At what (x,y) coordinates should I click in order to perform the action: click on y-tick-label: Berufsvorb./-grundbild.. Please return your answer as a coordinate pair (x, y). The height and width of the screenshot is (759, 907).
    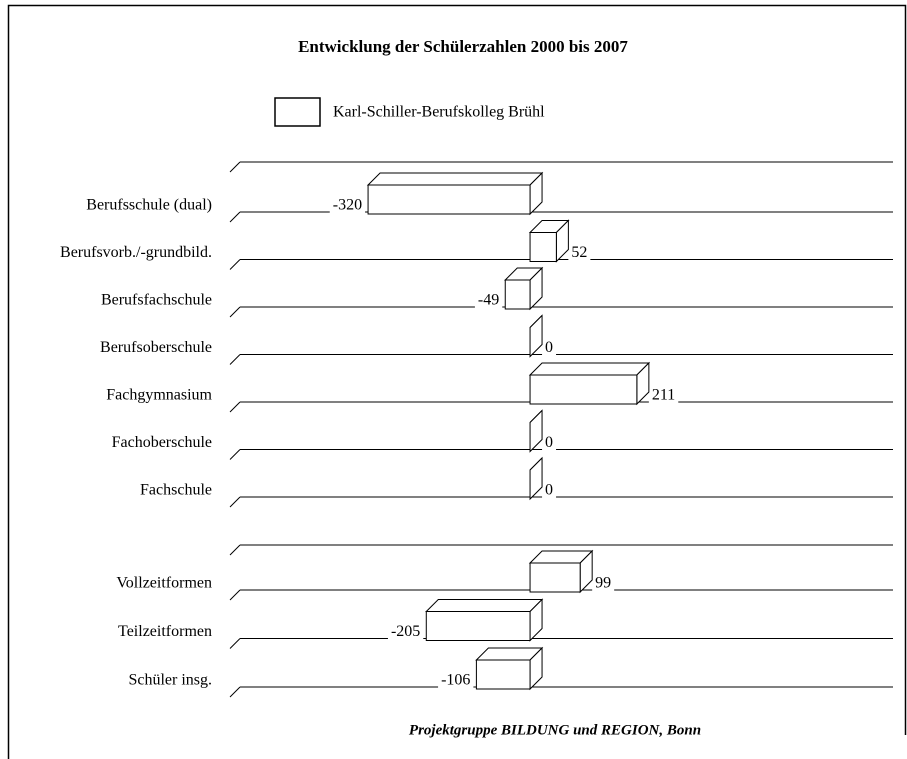
    Looking at the image, I should click on (136, 252).